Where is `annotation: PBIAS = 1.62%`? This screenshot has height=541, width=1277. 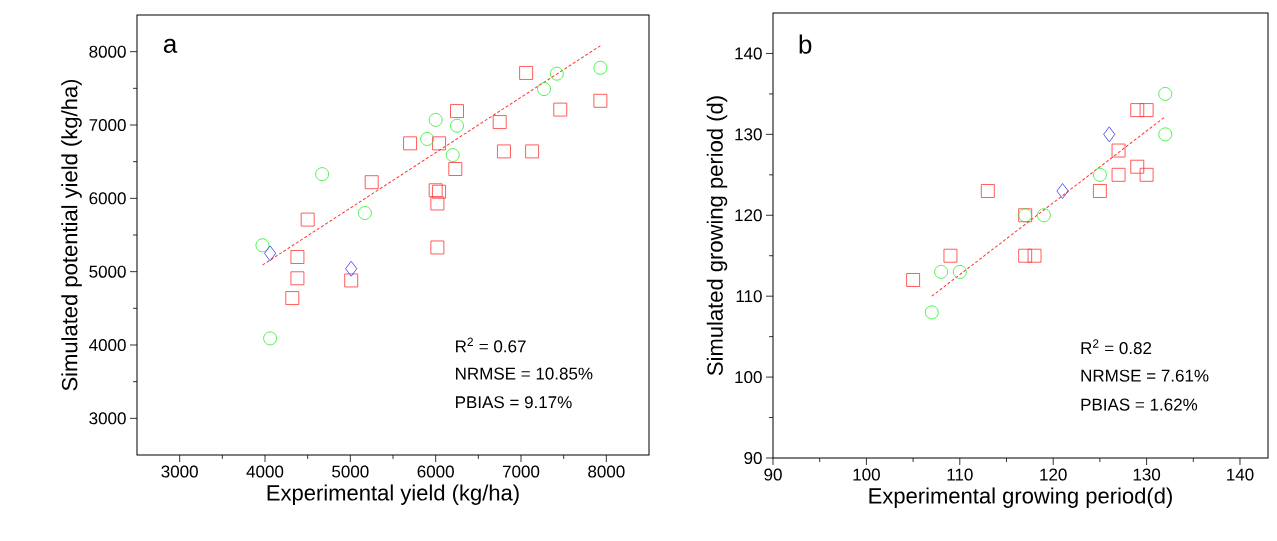
annotation: PBIAS = 1.62% is located at coordinates (1139, 404).